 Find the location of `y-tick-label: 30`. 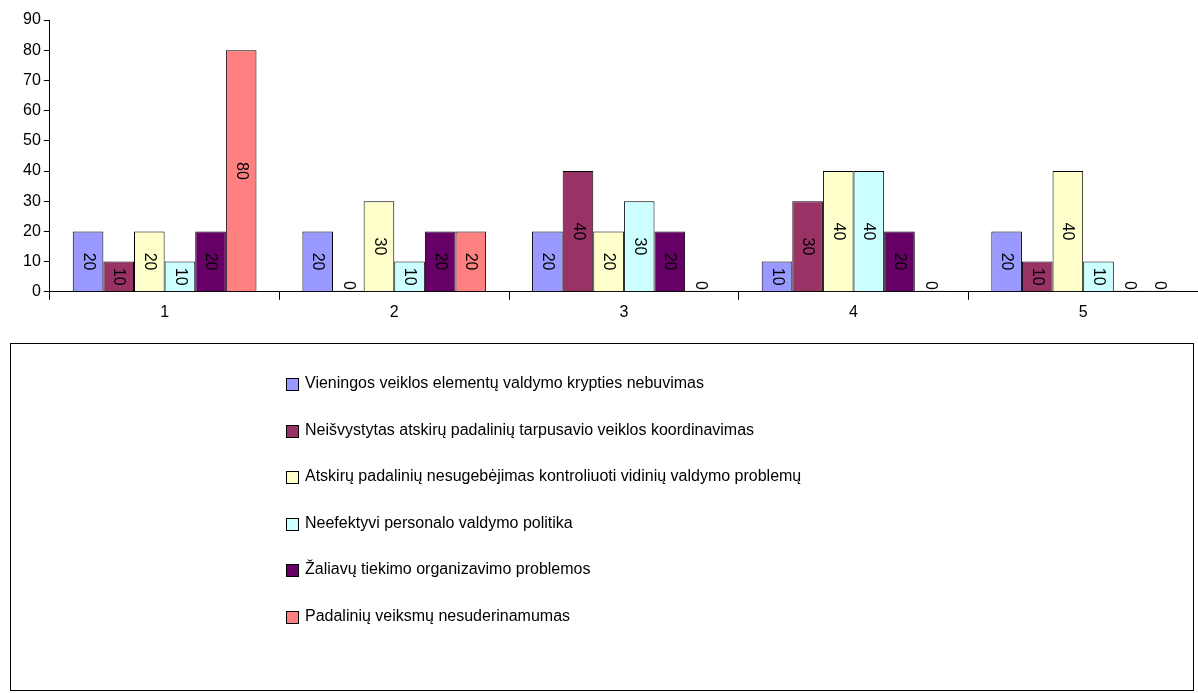

y-tick-label: 30 is located at coordinates (32, 200).